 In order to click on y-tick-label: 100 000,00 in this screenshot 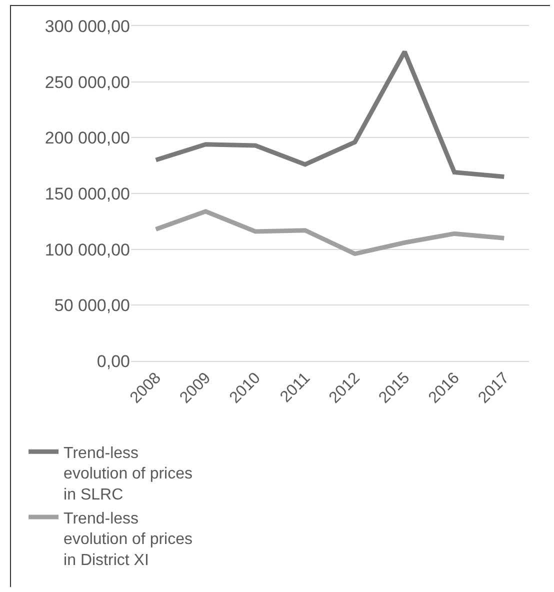, I will do `click(87, 250)`.